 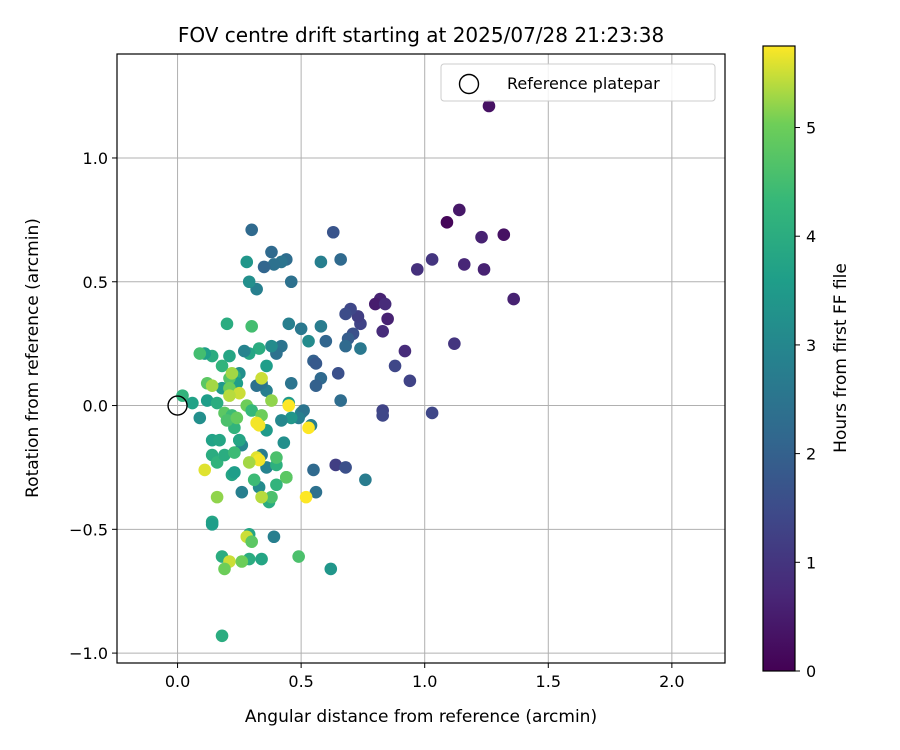 What do you see at coordinates (88, 653) in the screenshot?
I see `y-tick-label: −1.0` at bounding box center [88, 653].